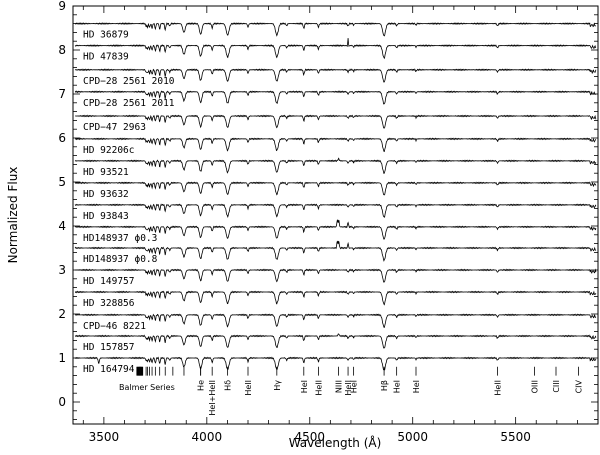 This screenshot has height=455, width=600. What do you see at coordinates (109, 303) in the screenshot?
I see `star-label: HD 328856` at bounding box center [109, 303].